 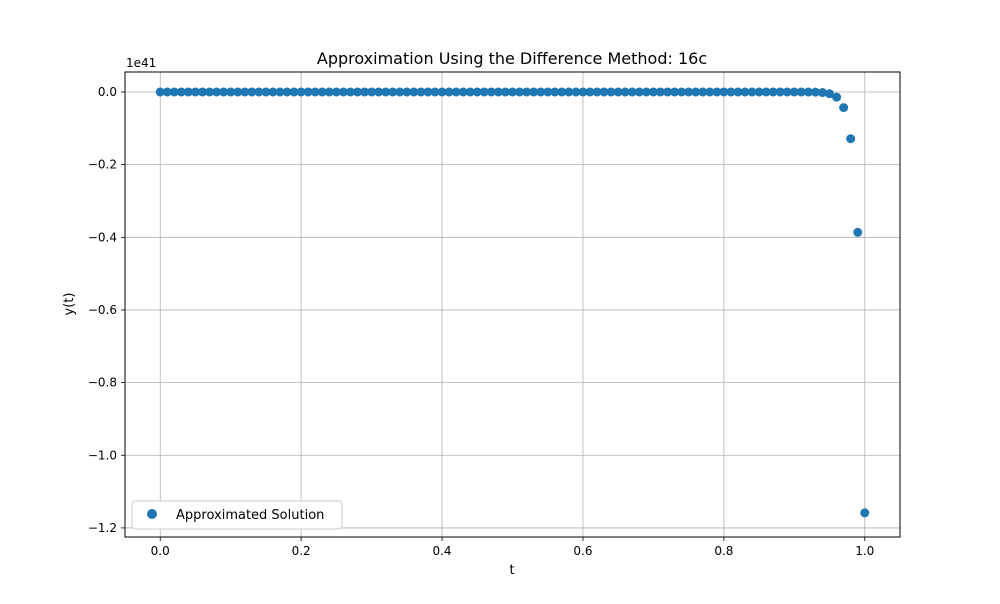 What do you see at coordinates (69, 304) in the screenshot?
I see `y-axis-label: y(t)` at bounding box center [69, 304].